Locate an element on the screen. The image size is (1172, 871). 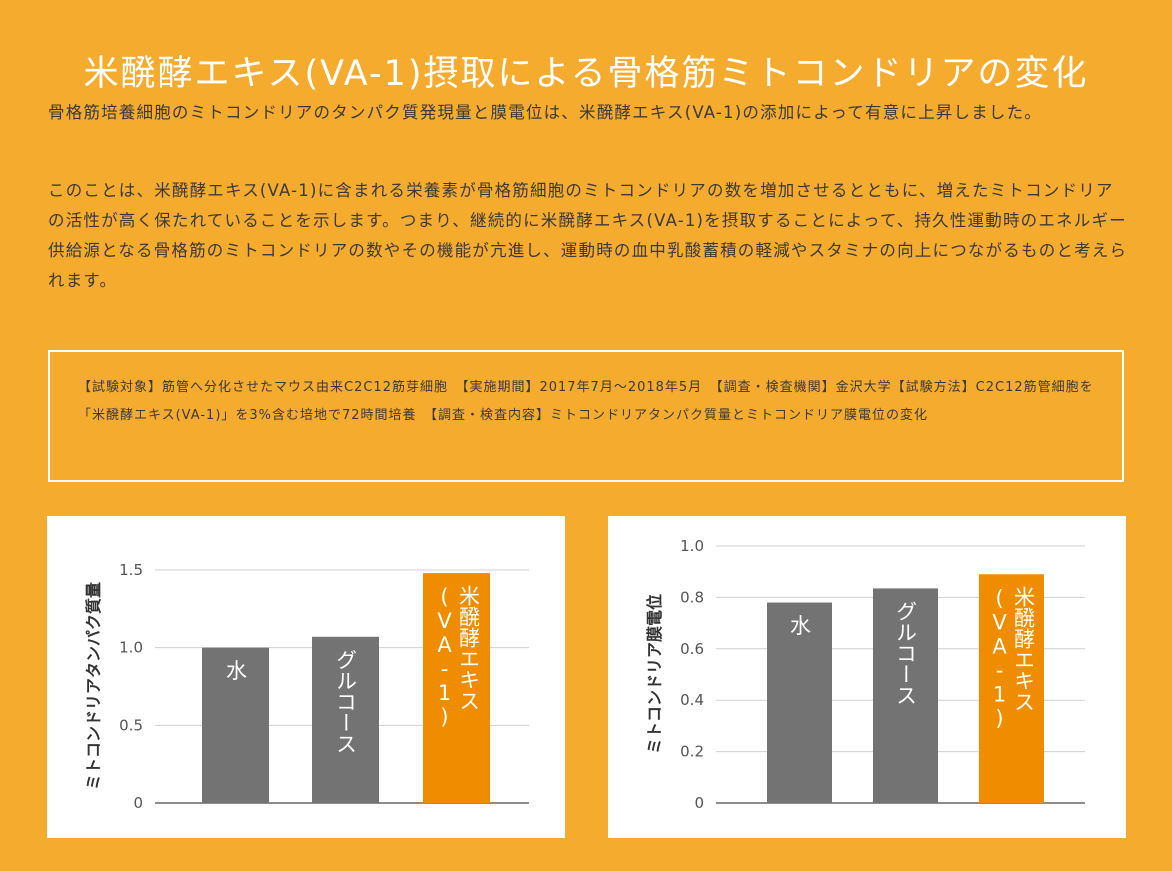
y-tick-label: 0.6 is located at coordinates (692, 649).